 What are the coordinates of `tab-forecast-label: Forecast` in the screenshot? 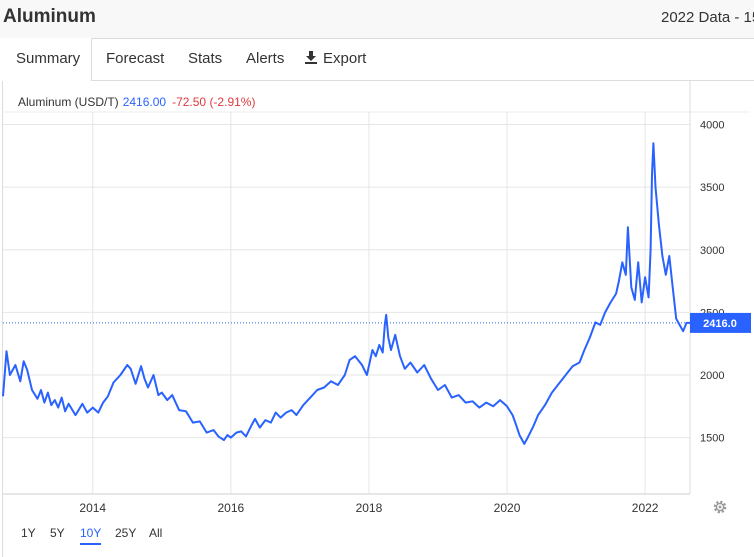 It's located at (135, 58).